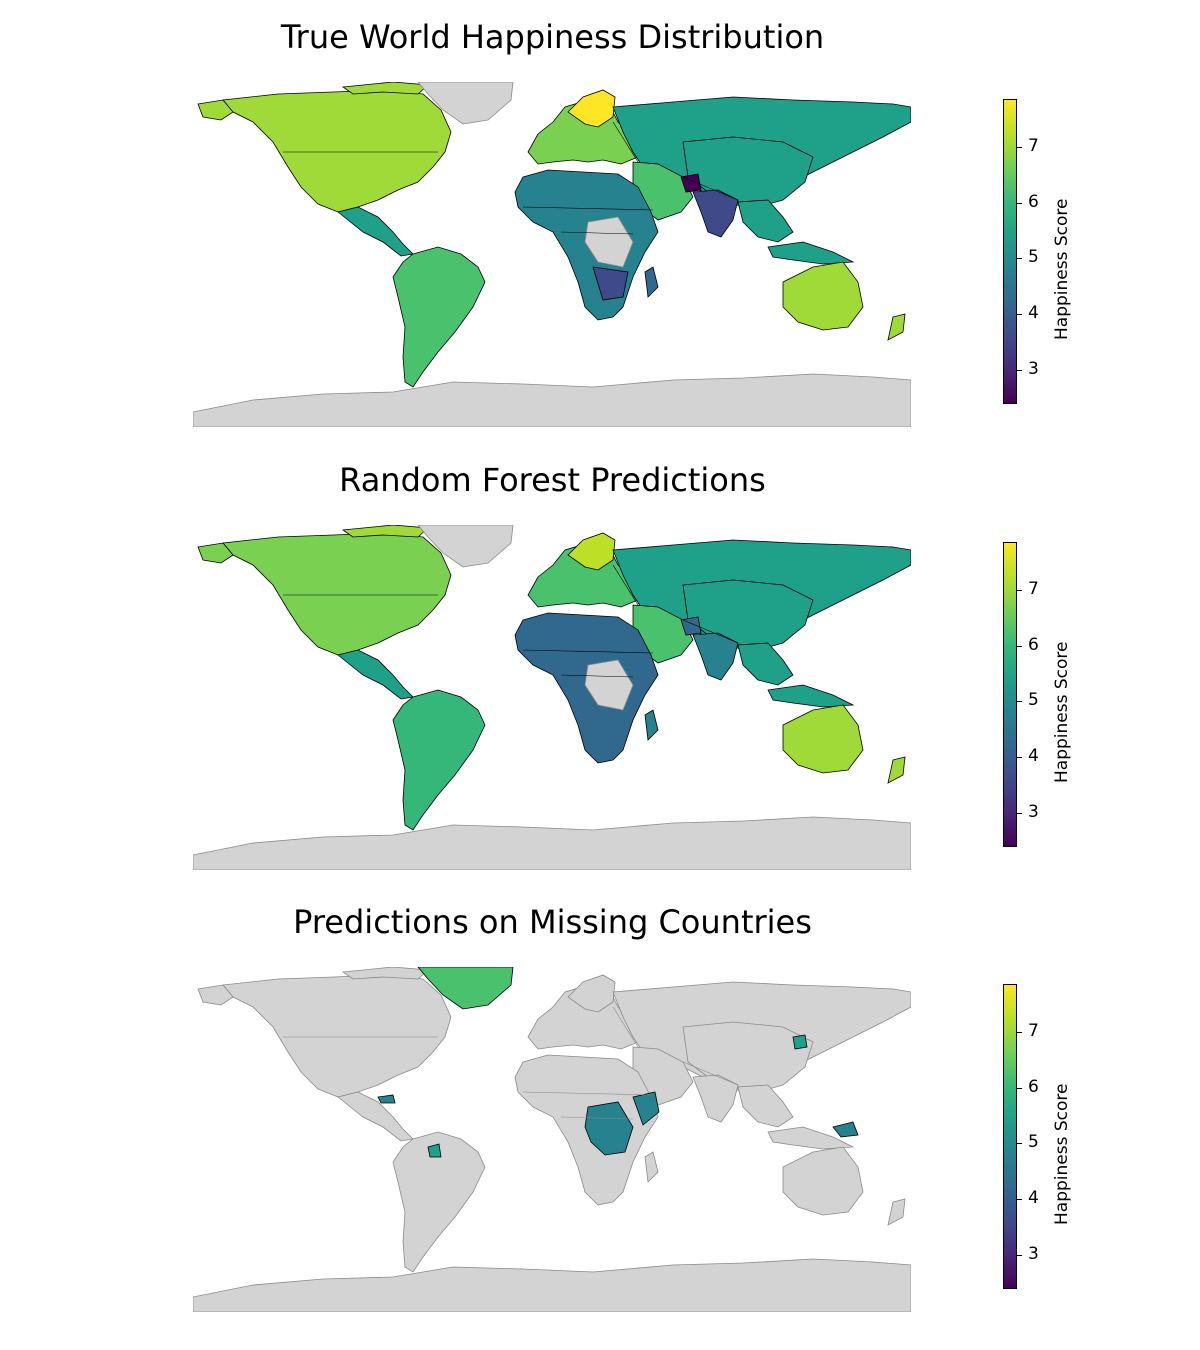 This screenshot has height=1350, width=1200. Describe the element at coordinates (552, 480) in the screenshot. I see `panel-title-predictions: Random Forest Predictions` at that location.